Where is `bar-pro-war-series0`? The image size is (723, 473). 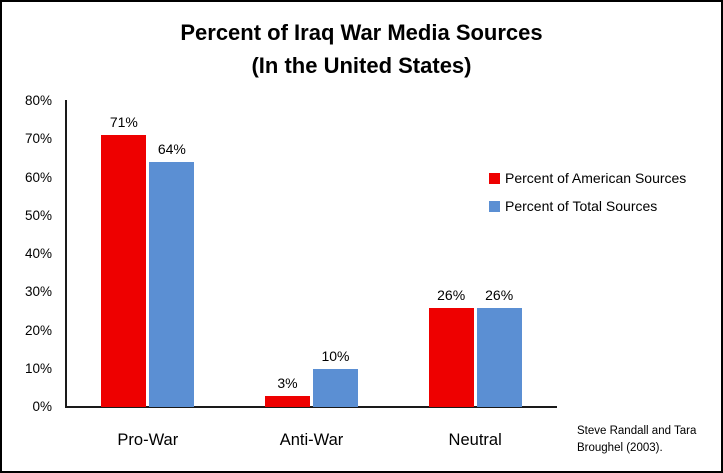 bar-pro-war-series0 is located at coordinates (124, 271).